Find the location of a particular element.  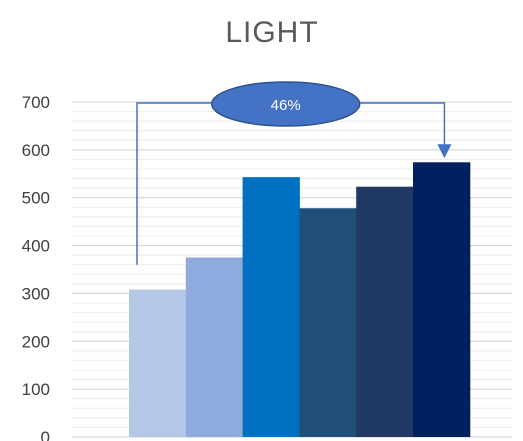

y-tick-label: 500 is located at coordinates (36, 198).